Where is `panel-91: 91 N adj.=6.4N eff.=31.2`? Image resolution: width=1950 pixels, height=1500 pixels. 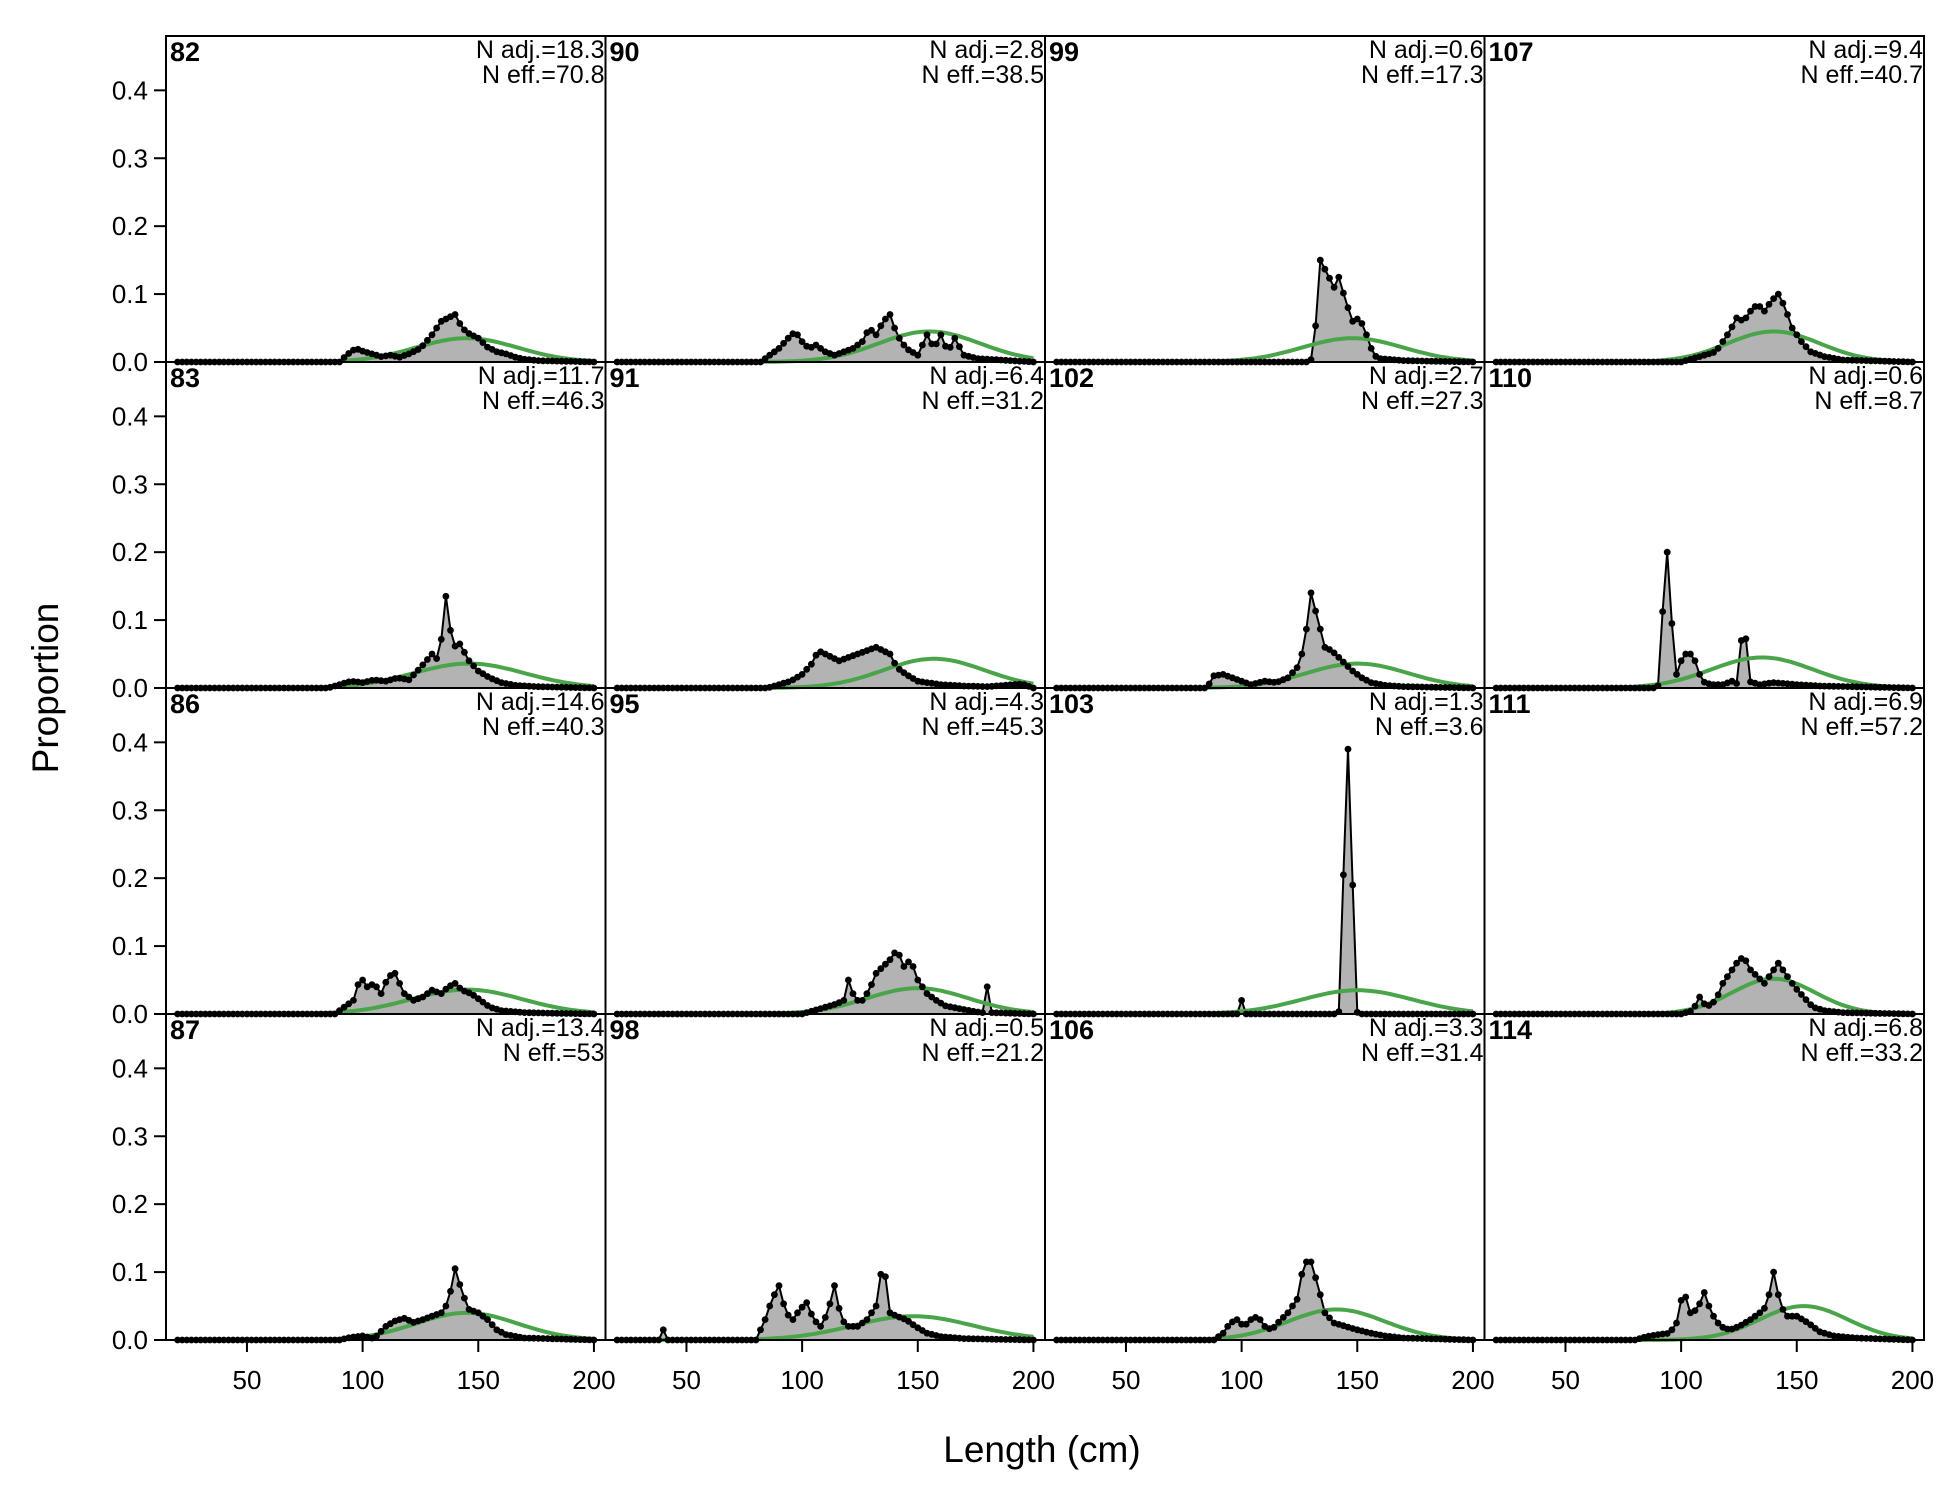
panel-91: 91 N adj.=6.4N eff.=31.2 is located at coordinates (825, 526).